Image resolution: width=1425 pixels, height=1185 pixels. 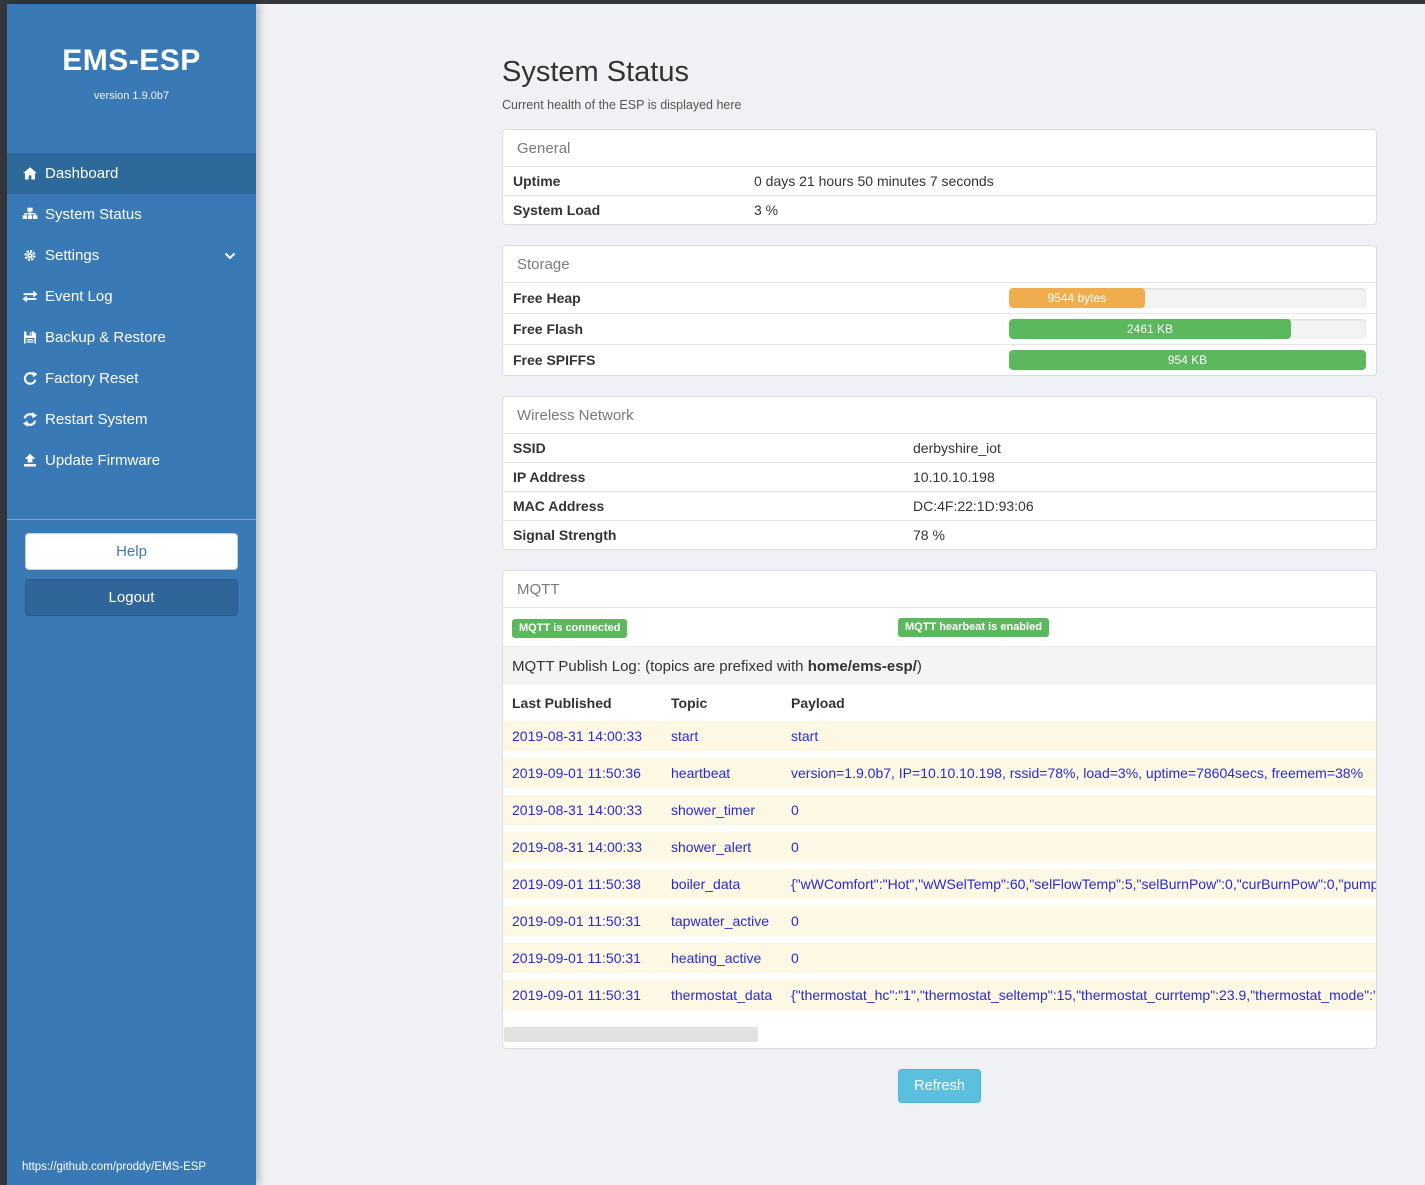 I want to click on row-label: Signal Strength, so click(x=565, y=535).